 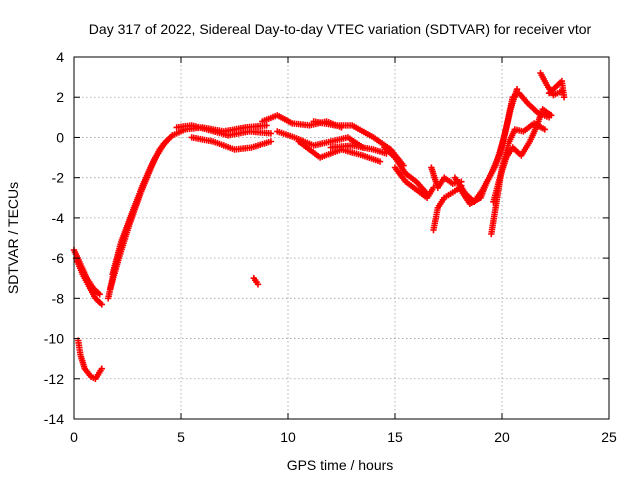 What do you see at coordinates (54, 419) in the screenshot?
I see `y-tick-label: -14` at bounding box center [54, 419].